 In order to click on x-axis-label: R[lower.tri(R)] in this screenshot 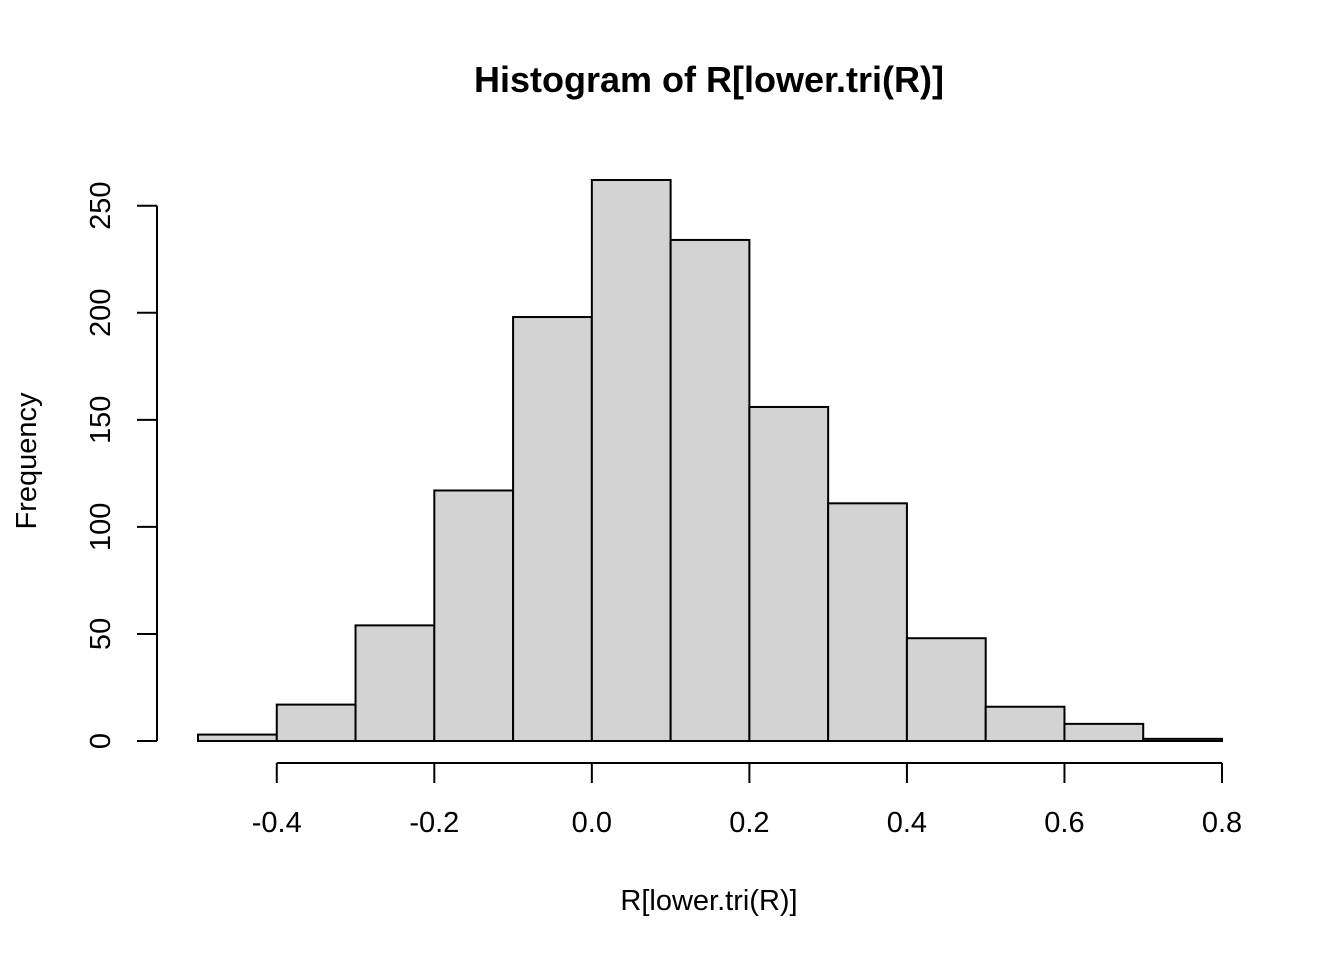, I will do `click(708, 901)`.